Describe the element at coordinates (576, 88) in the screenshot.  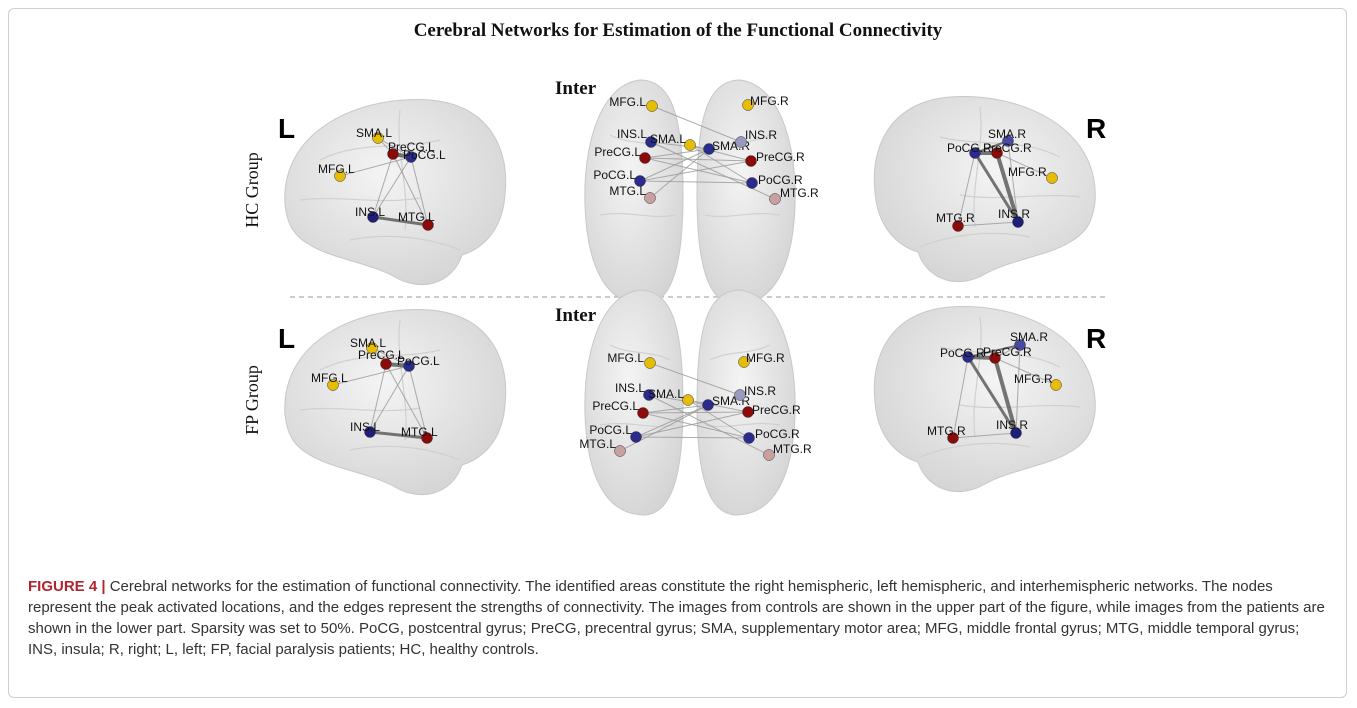
I see `inter-label: Inter` at that location.